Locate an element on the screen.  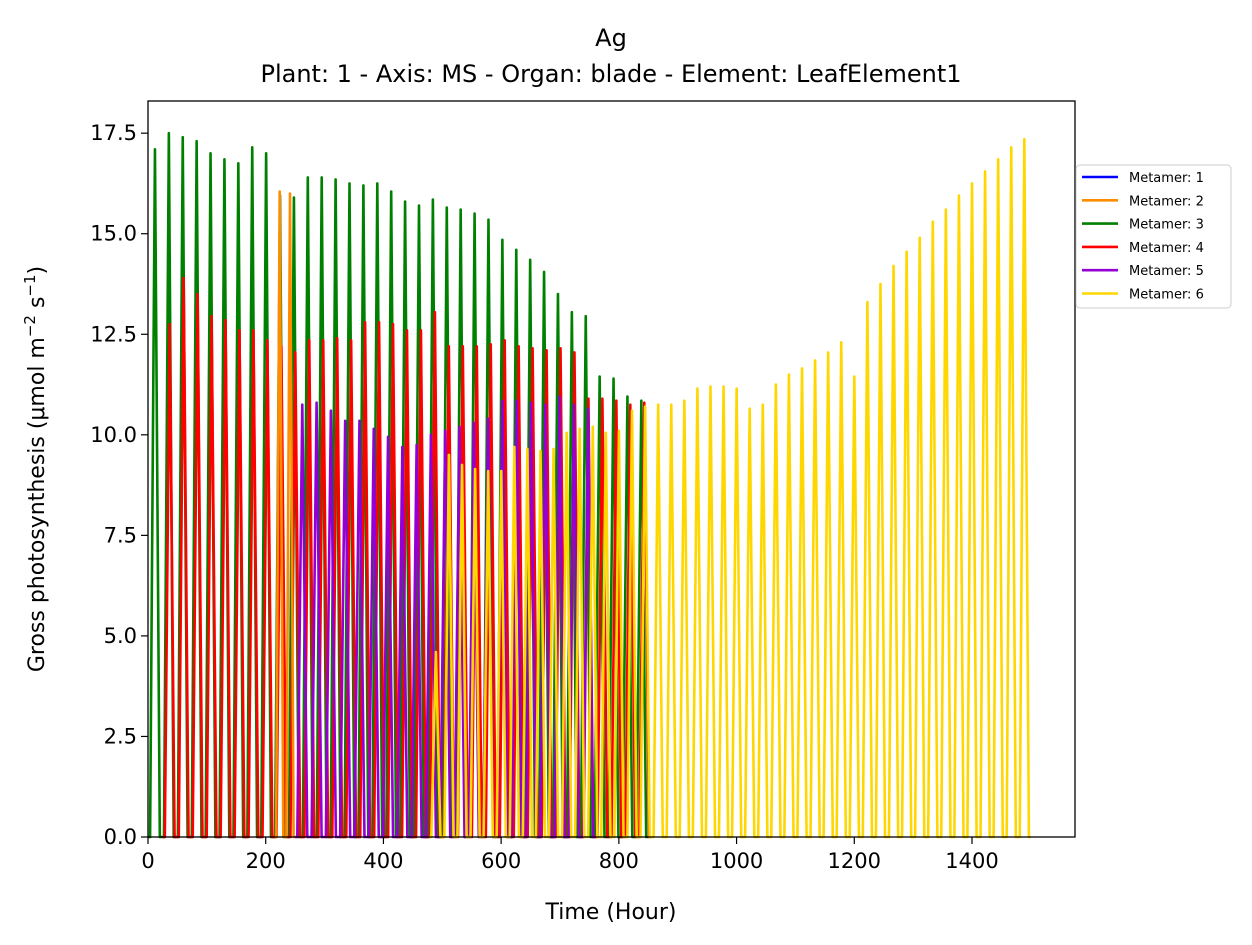
x-tick-label: 1400 is located at coordinates (971, 861).